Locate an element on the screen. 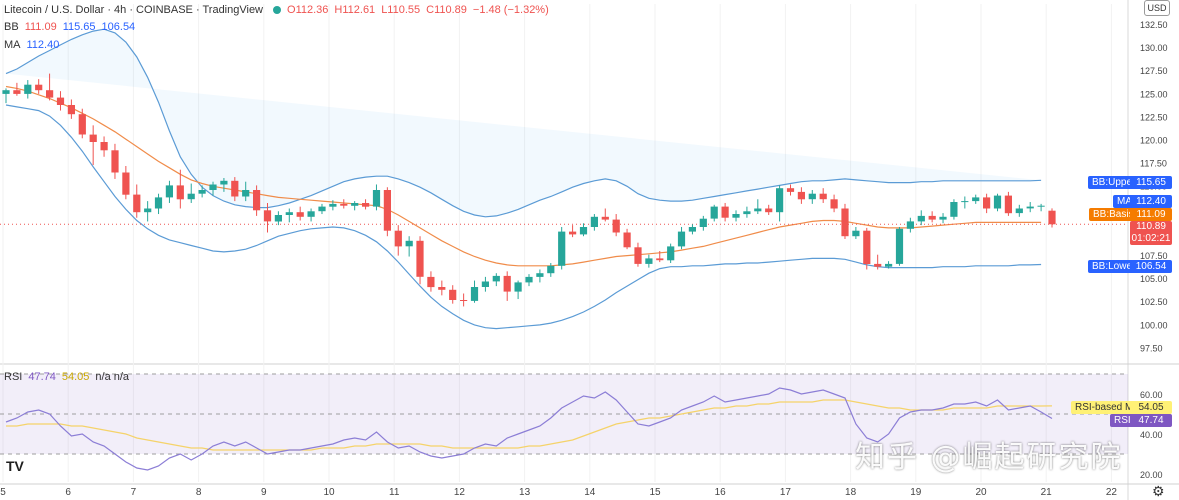 This screenshot has height=500, width=1179. last-price-value: 110.89 is located at coordinates (1151, 226).